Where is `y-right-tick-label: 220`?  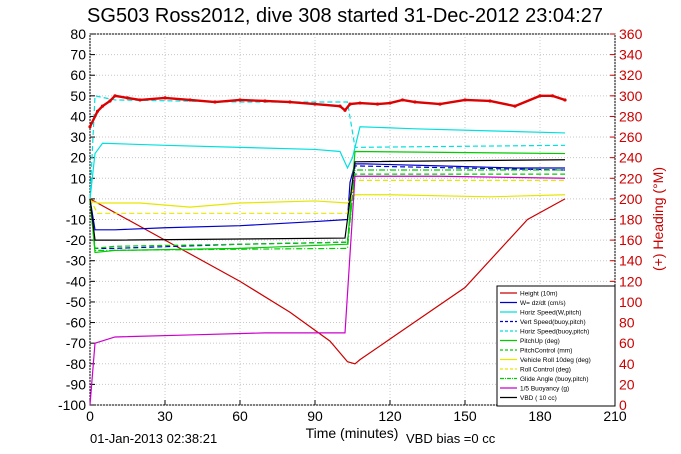
y-right-tick-label: 220 is located at coordinates (631, 178).